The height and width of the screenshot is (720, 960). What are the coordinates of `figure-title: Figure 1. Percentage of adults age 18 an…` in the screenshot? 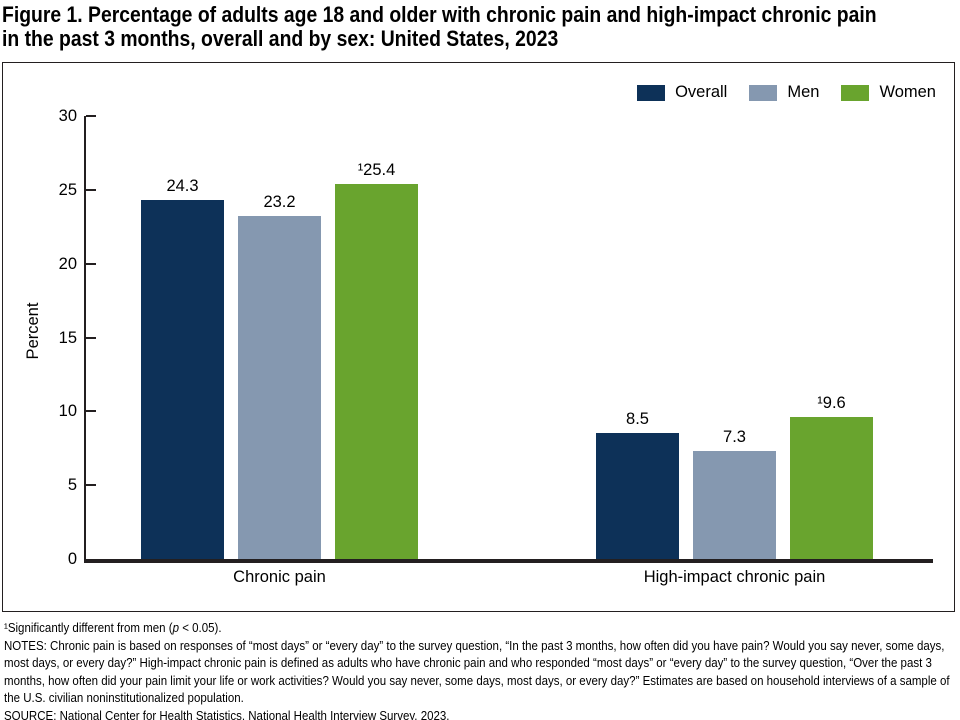 It's located at (481, 27).